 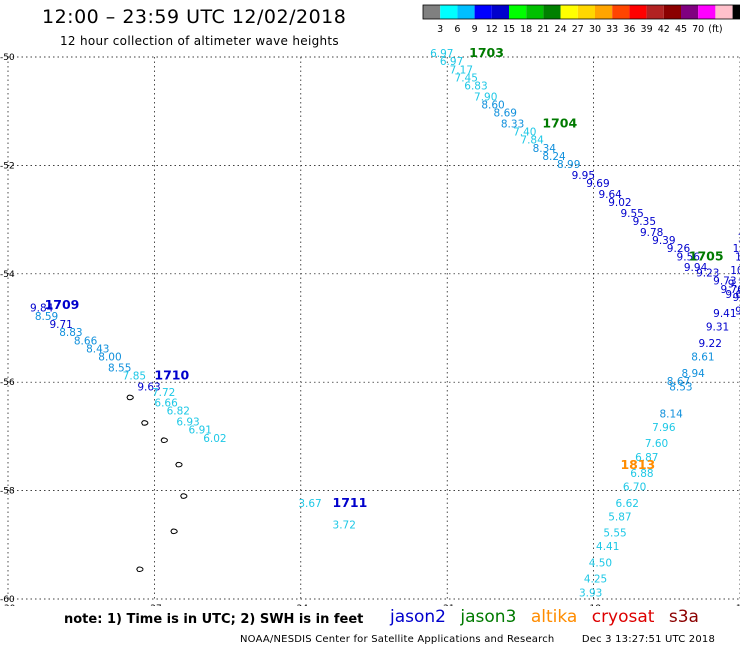 What do you see at coordinates (46, 317) in the screenshot?
I see `swh-value-label: 8.59` at bounding box center [46, 317].